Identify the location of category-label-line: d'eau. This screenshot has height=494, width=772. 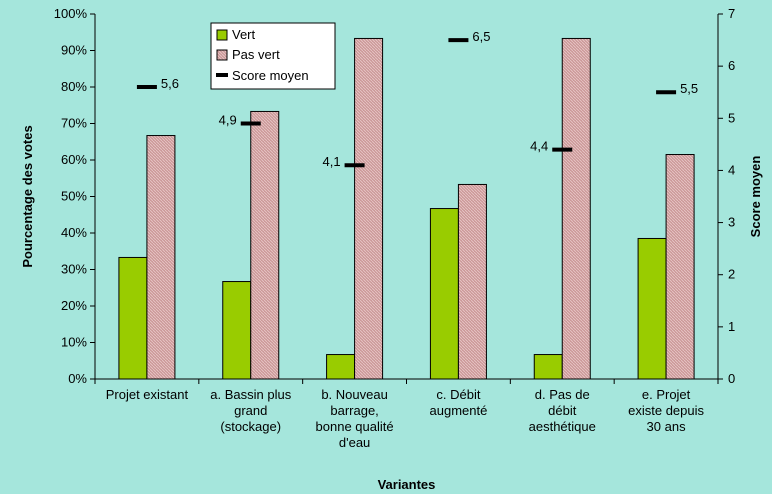
(354, 442).